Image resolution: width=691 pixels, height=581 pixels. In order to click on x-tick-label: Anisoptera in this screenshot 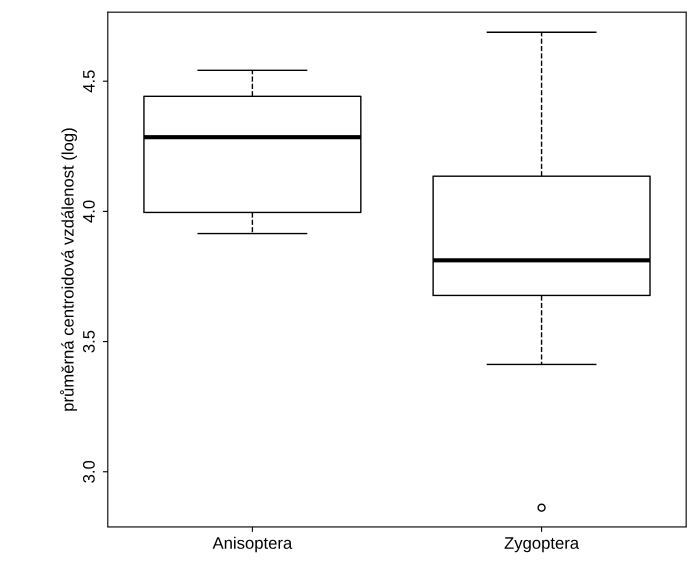, I will do `click(252, 544)`.